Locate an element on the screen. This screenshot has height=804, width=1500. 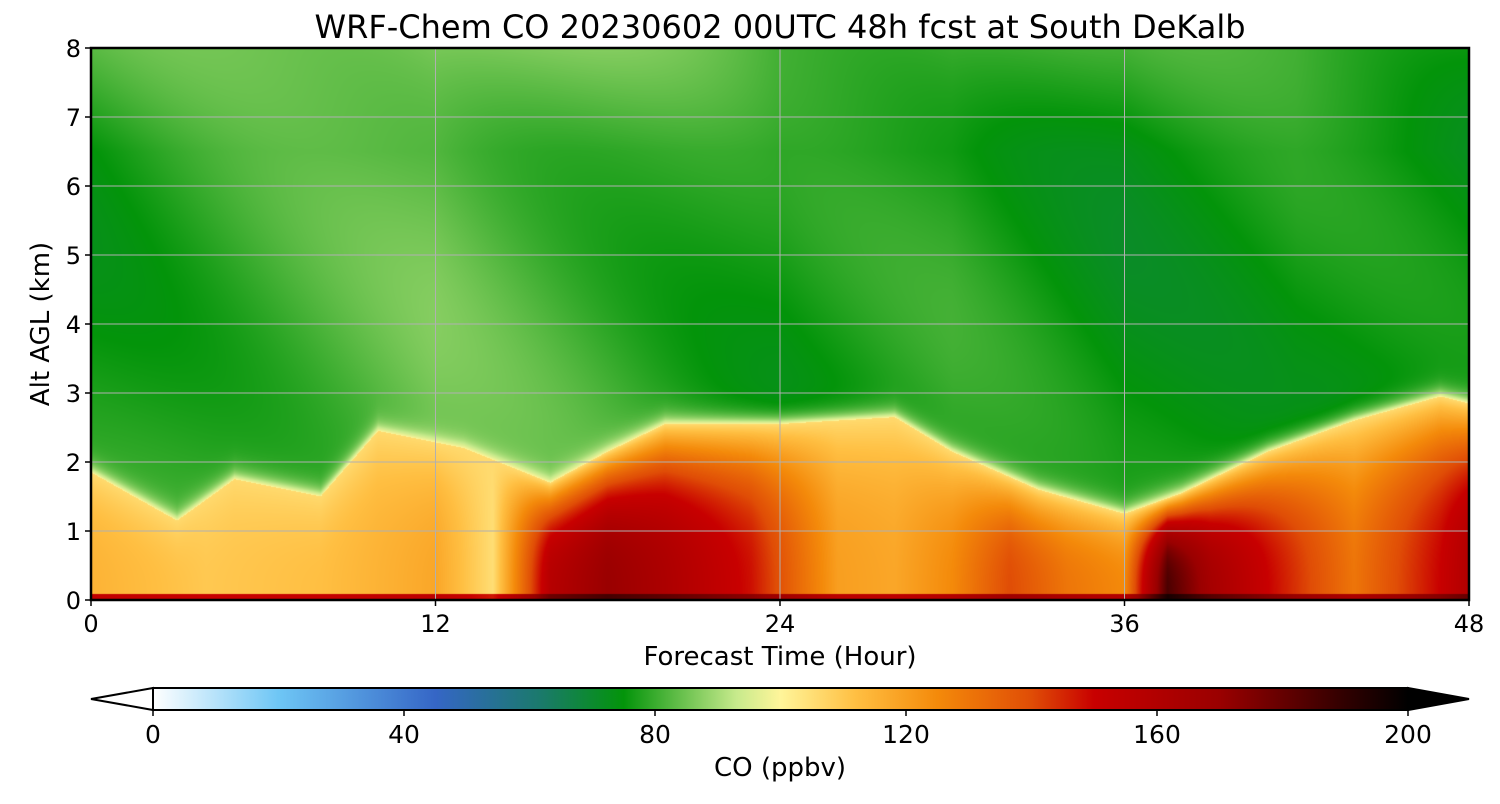
y-axis-label: Alt AGL (km) is located at coordinates (41, 324).